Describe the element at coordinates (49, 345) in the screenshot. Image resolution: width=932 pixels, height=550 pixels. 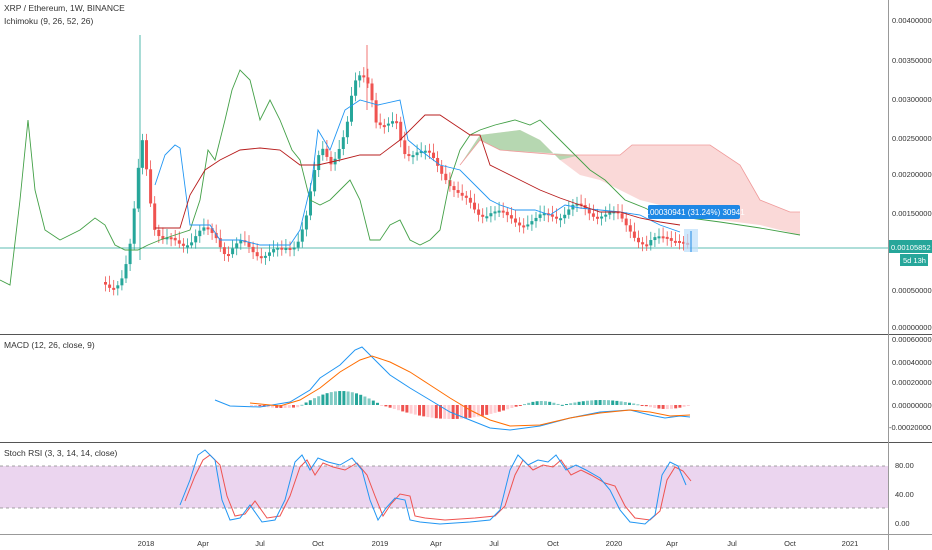
I see `macd-legend: MACD (12, 26, close, 9)` at that location.